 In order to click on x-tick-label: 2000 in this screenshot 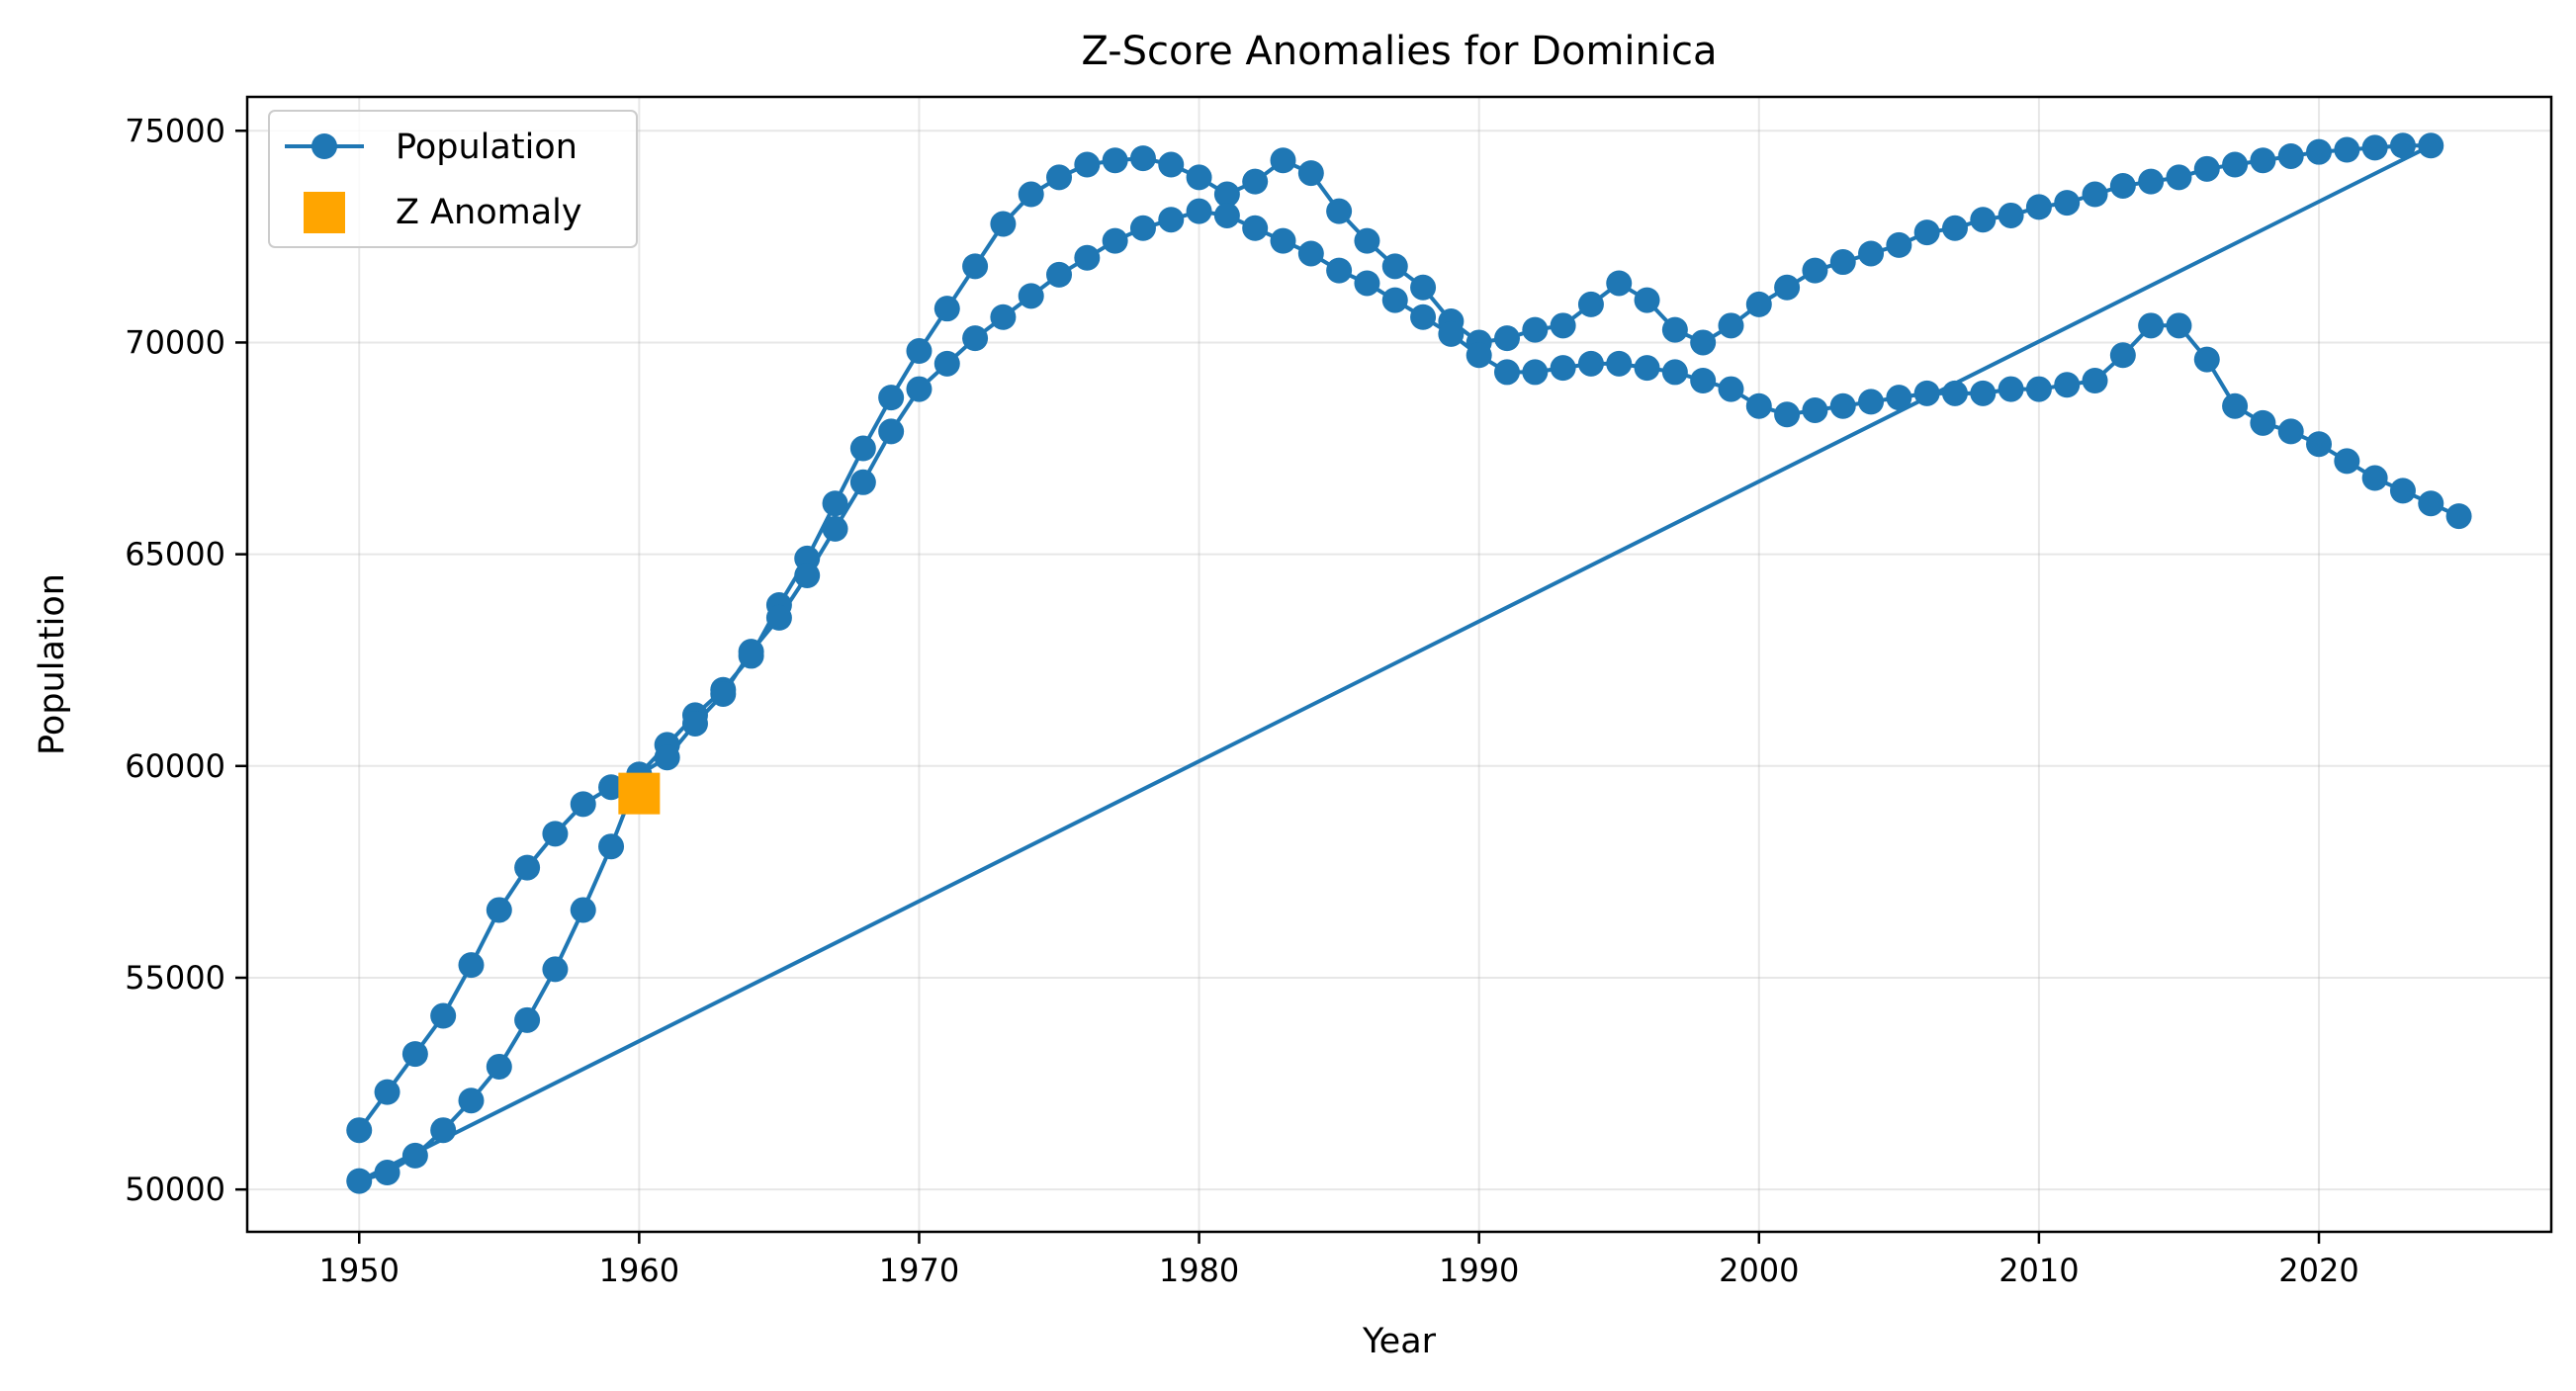, I will do `click(1759, 1270)`.